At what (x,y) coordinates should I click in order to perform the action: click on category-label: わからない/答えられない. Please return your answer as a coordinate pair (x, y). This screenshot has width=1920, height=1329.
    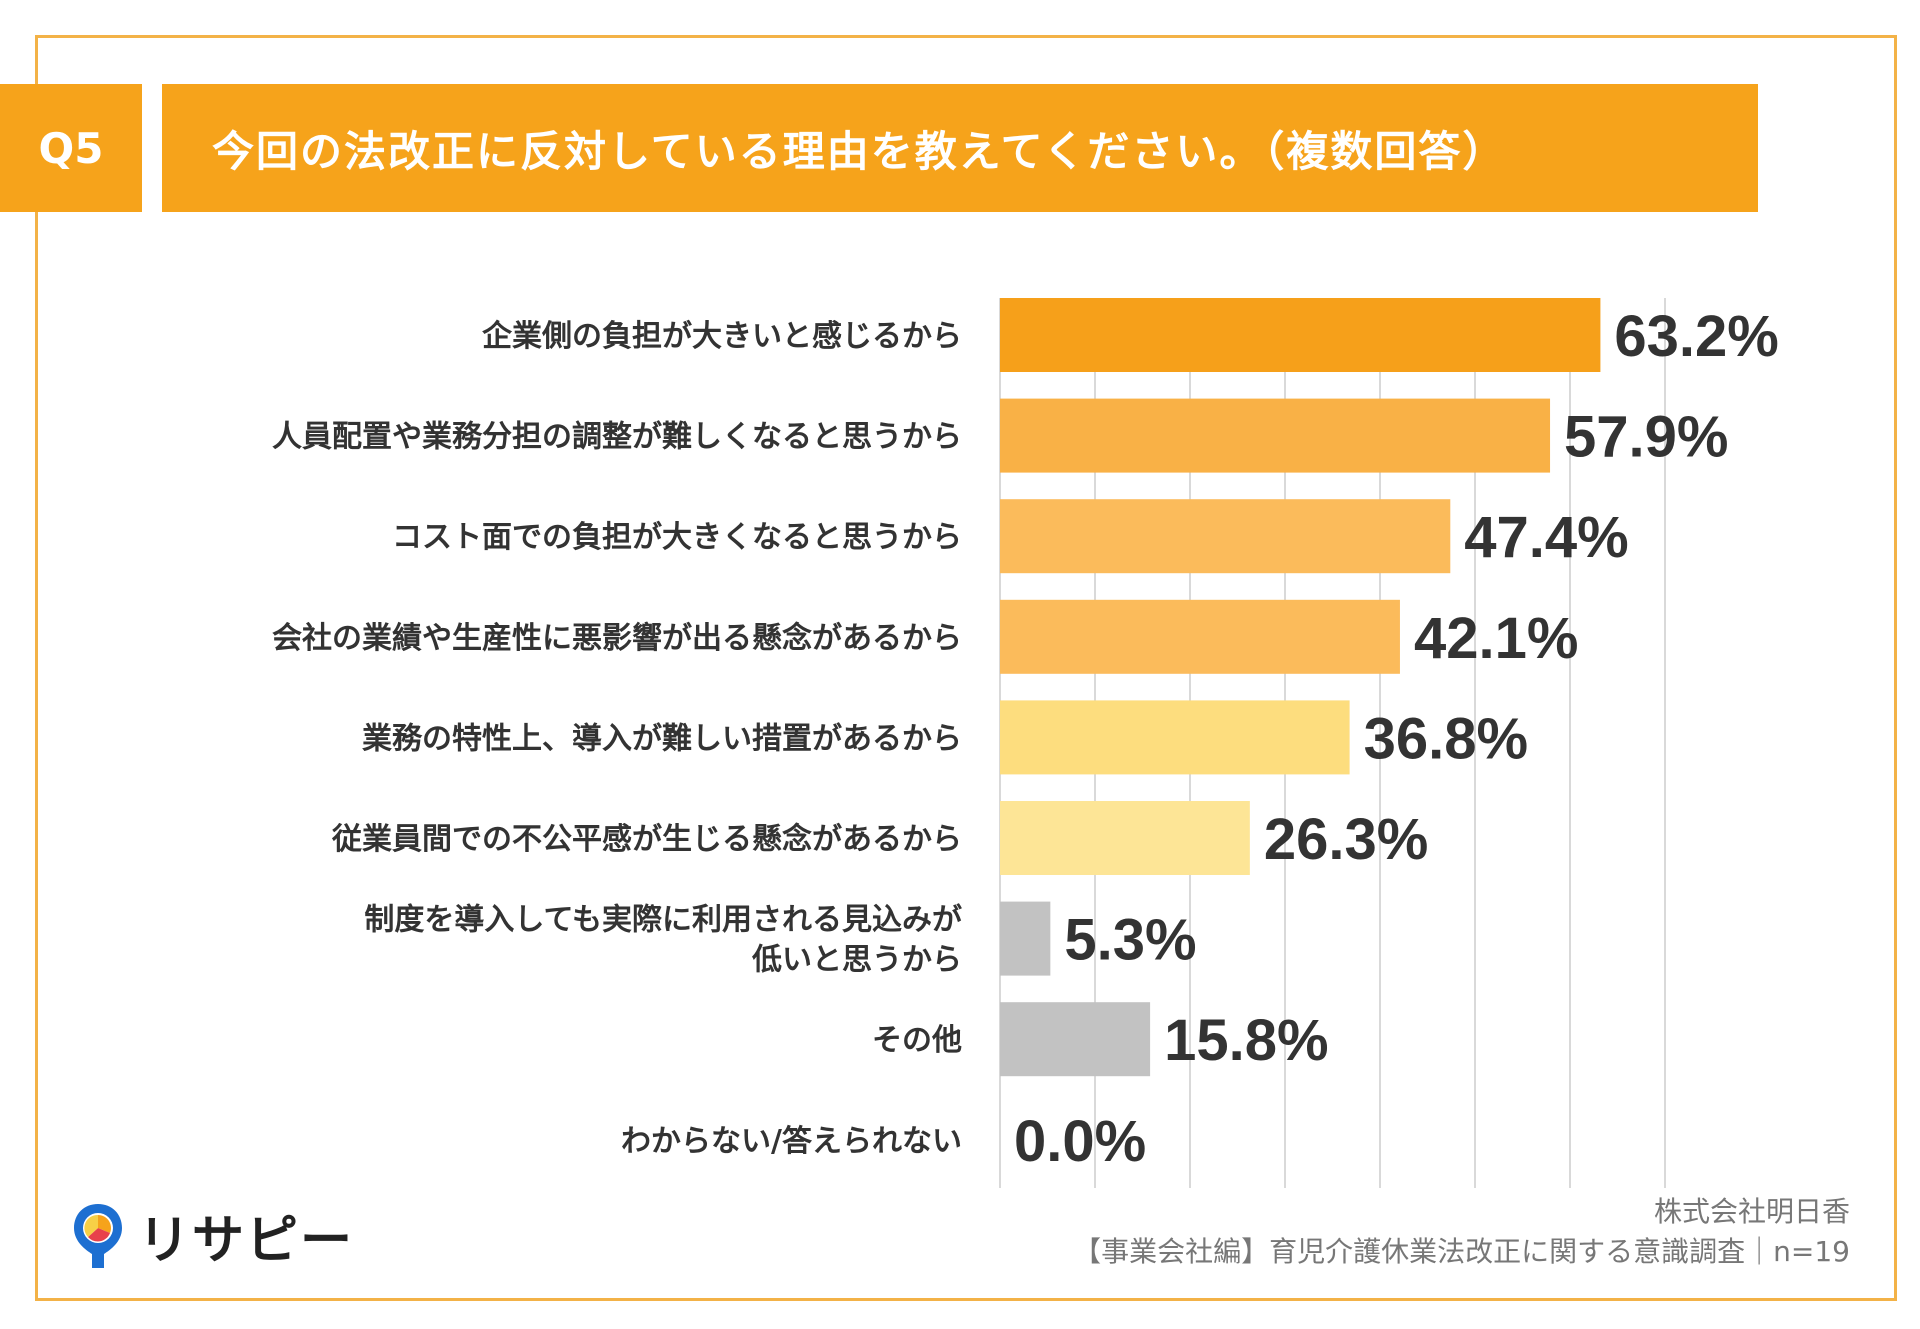
    Looking at the image, I should click on (791, 1141).